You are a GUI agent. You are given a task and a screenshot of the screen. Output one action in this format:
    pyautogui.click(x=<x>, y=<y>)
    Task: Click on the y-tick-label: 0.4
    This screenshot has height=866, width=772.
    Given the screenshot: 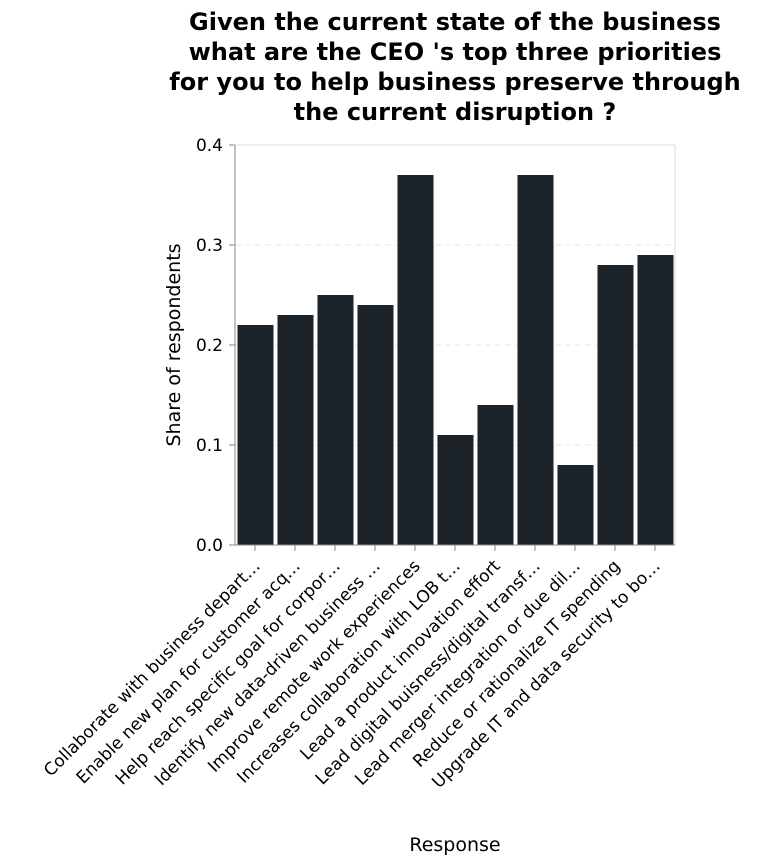 What is the action you would take?
    pyautogui.click(x=209, y=146)
    